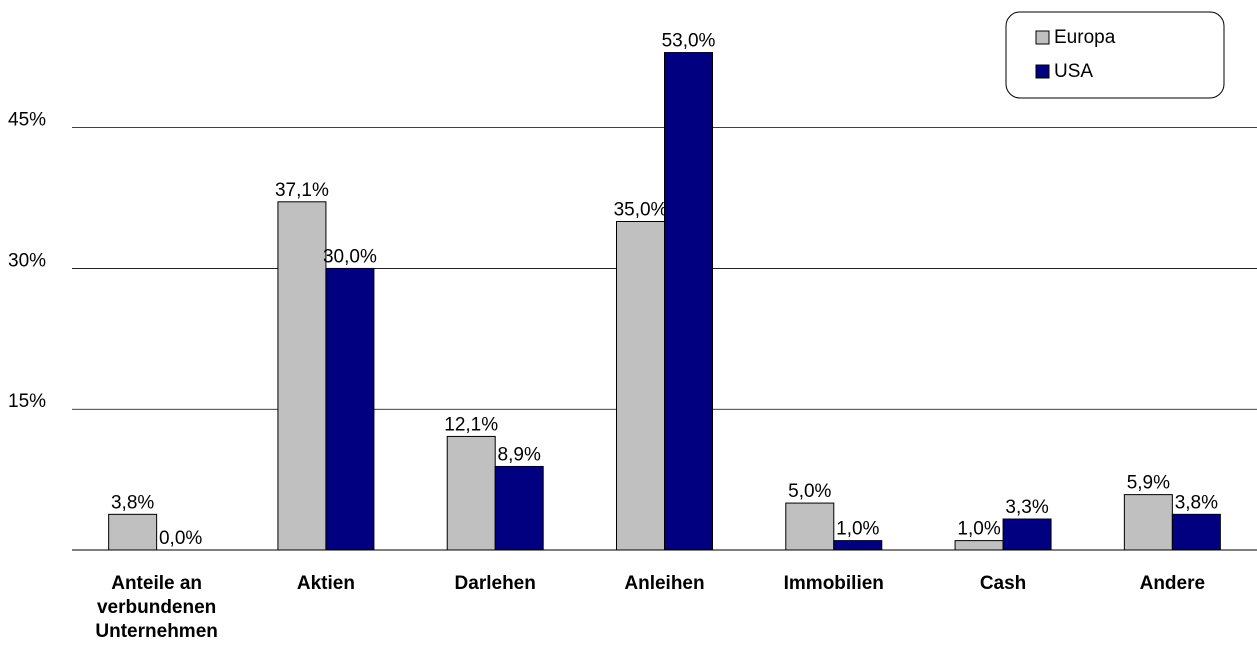 The width and height of the screenshot is (1257, 655). I want to click on x-tick-label: Cash, so click(1003, 583).